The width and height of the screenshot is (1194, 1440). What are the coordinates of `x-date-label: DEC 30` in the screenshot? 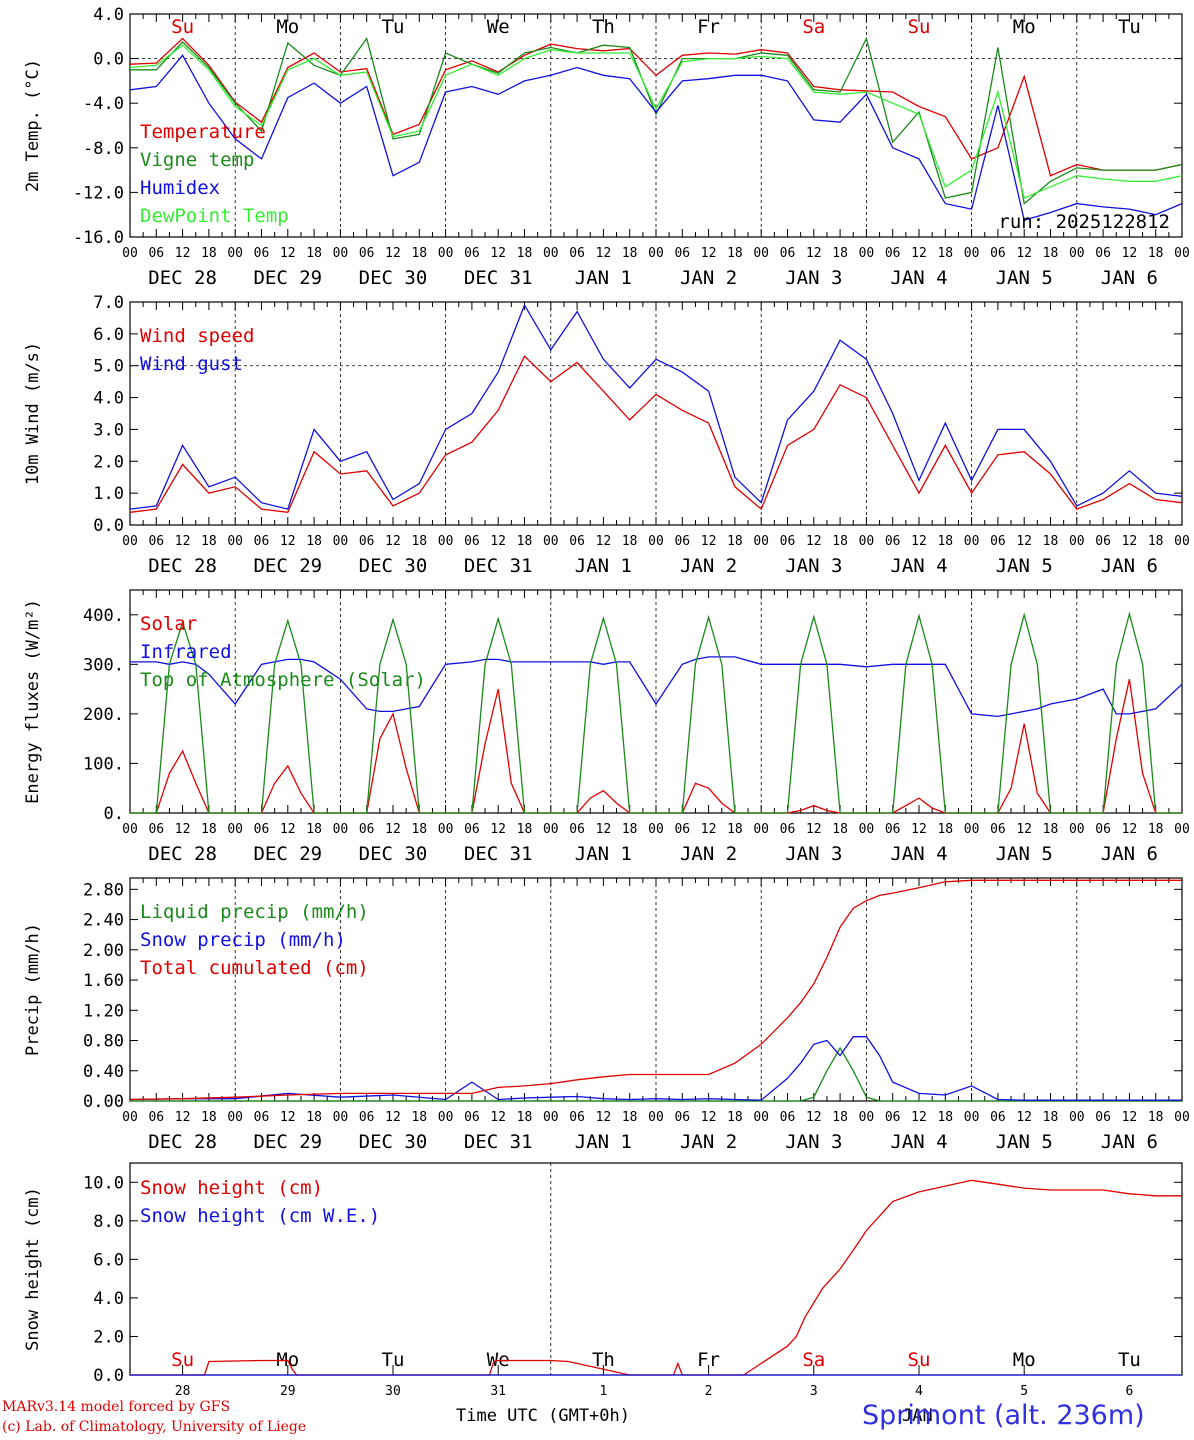 It's located at (393, 854).